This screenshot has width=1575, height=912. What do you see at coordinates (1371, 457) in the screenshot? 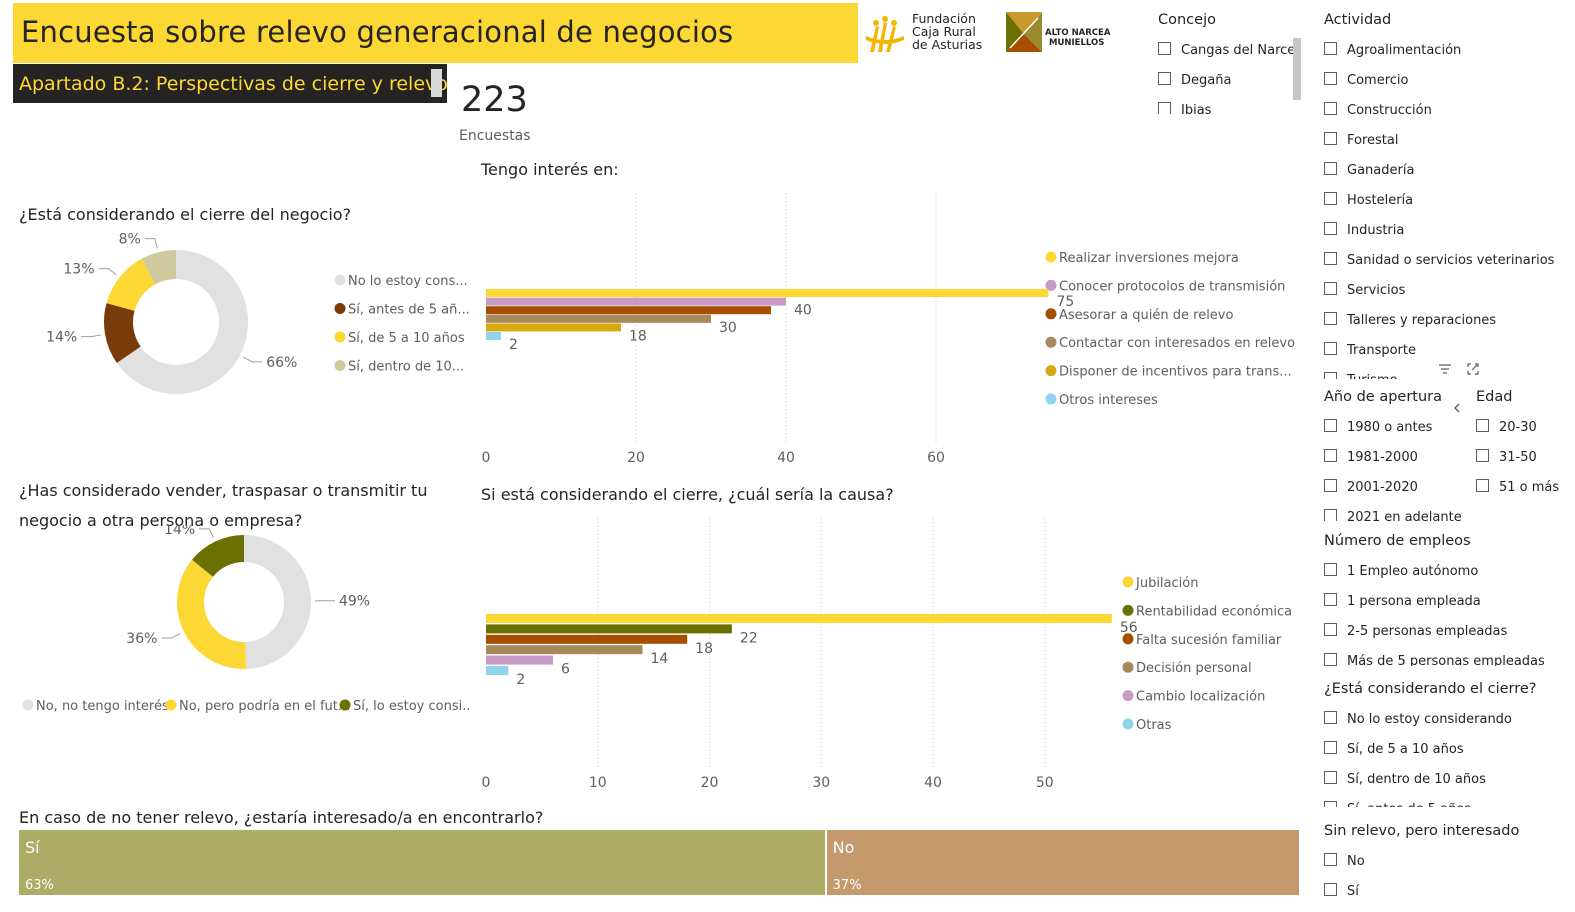
I see `slicer-option: 1981-2000` at bounding box center [1371, 457].